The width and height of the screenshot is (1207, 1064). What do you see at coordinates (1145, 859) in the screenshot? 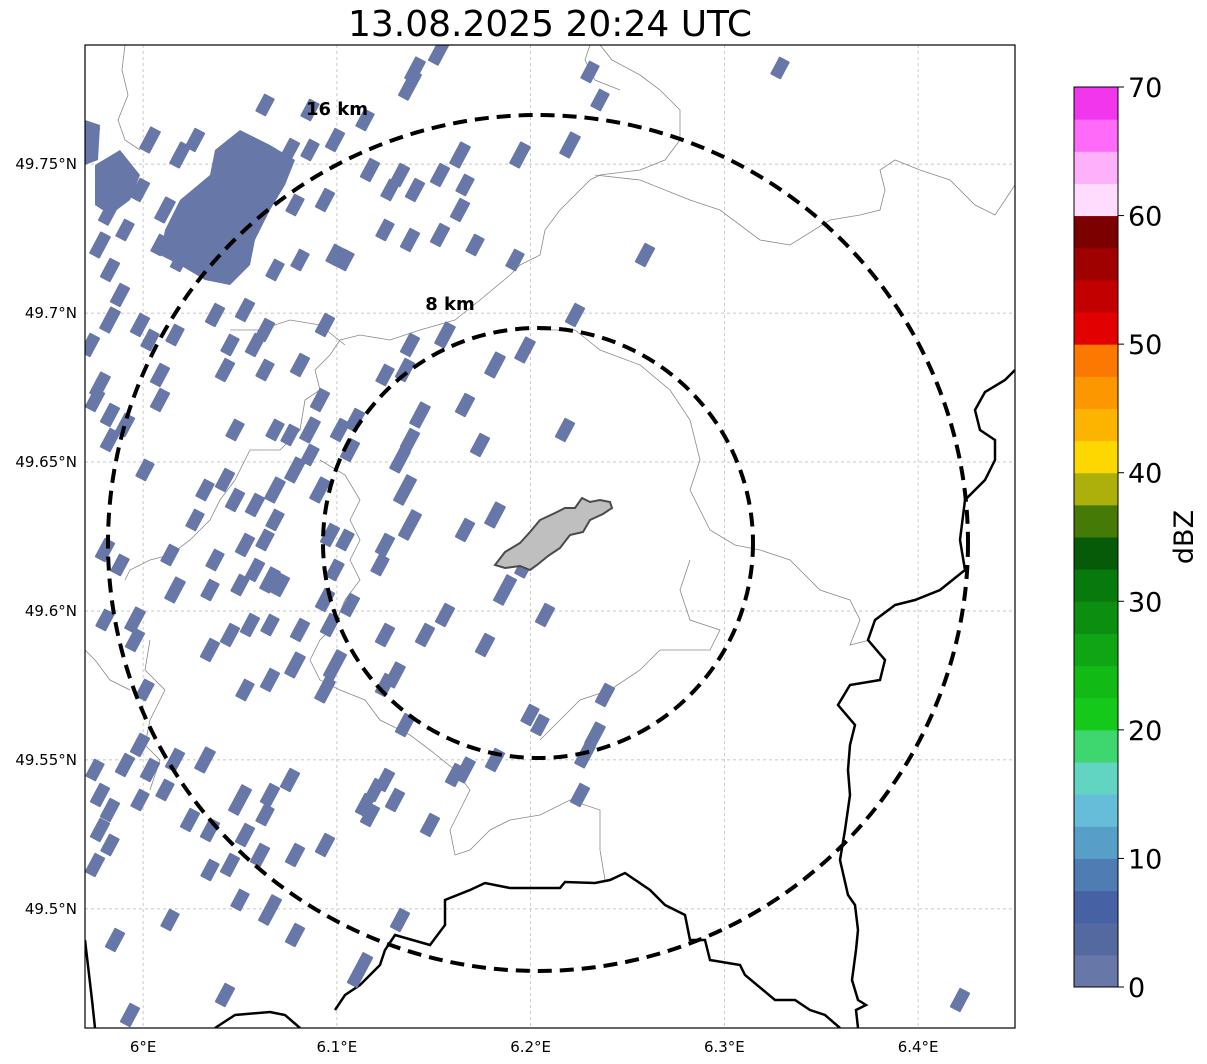
I see `colorbar-tick-label: 10` at bounding box center [1145, 859].